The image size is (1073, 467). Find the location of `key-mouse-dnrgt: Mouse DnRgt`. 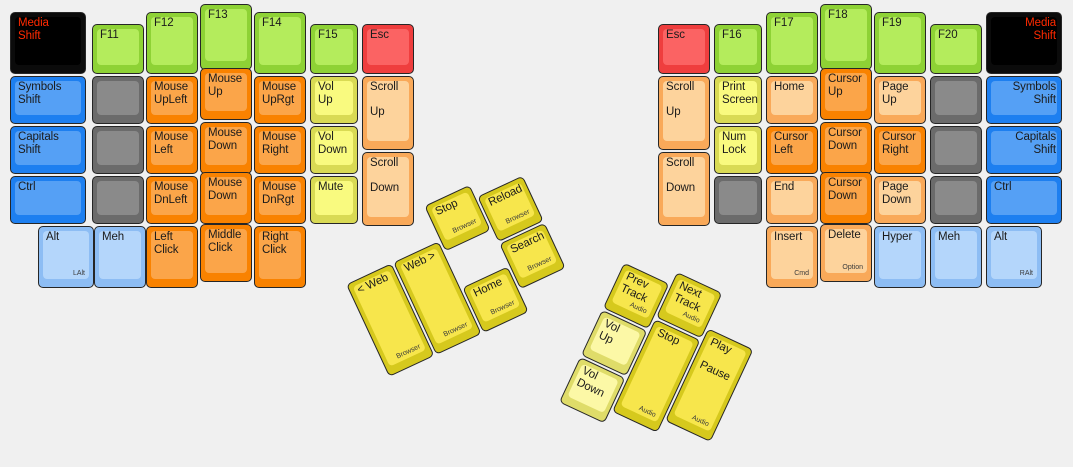

key-mouse-dnrgt: Mouse DnRgt is located at coordinates (280, 200).